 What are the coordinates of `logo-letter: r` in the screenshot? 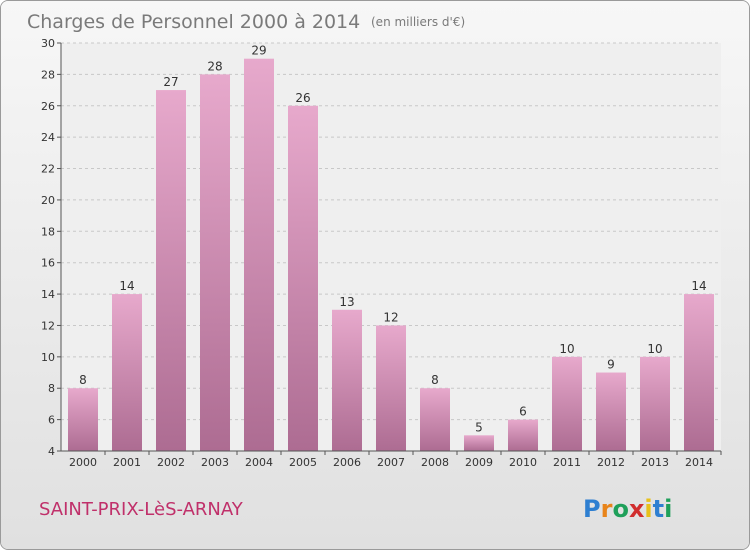 It's located at (607, 509).